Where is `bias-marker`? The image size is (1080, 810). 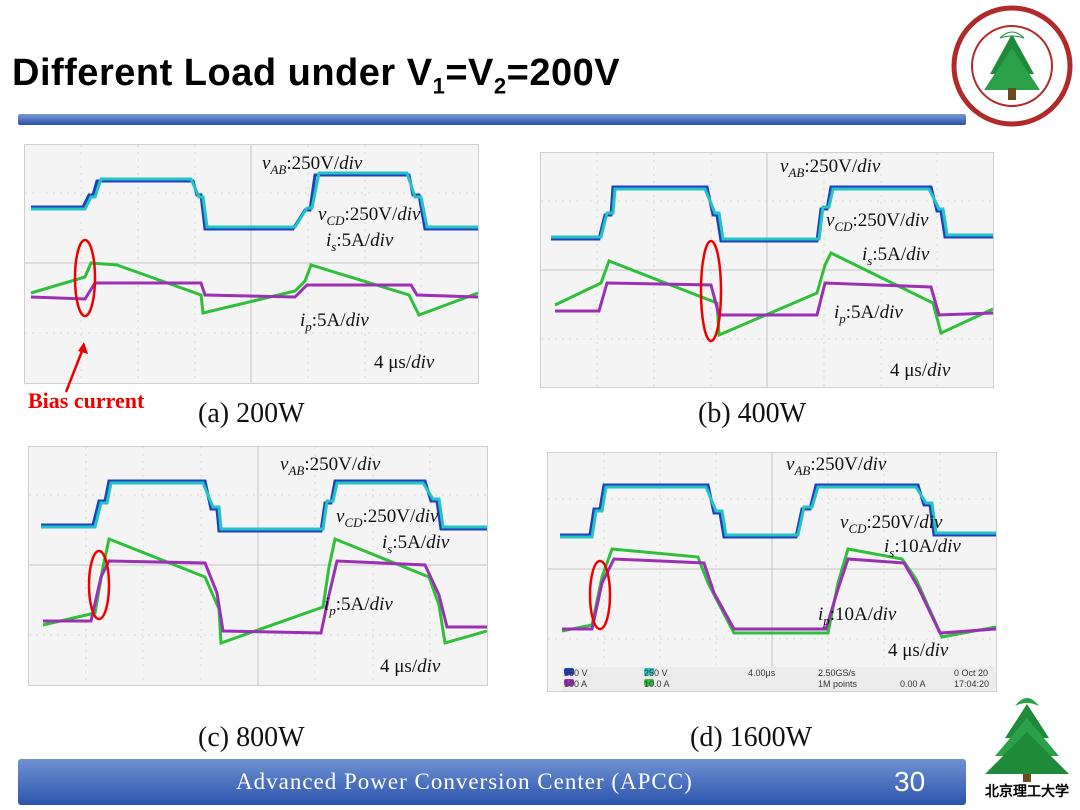 bias-marker is located at coordinates (85, 278).